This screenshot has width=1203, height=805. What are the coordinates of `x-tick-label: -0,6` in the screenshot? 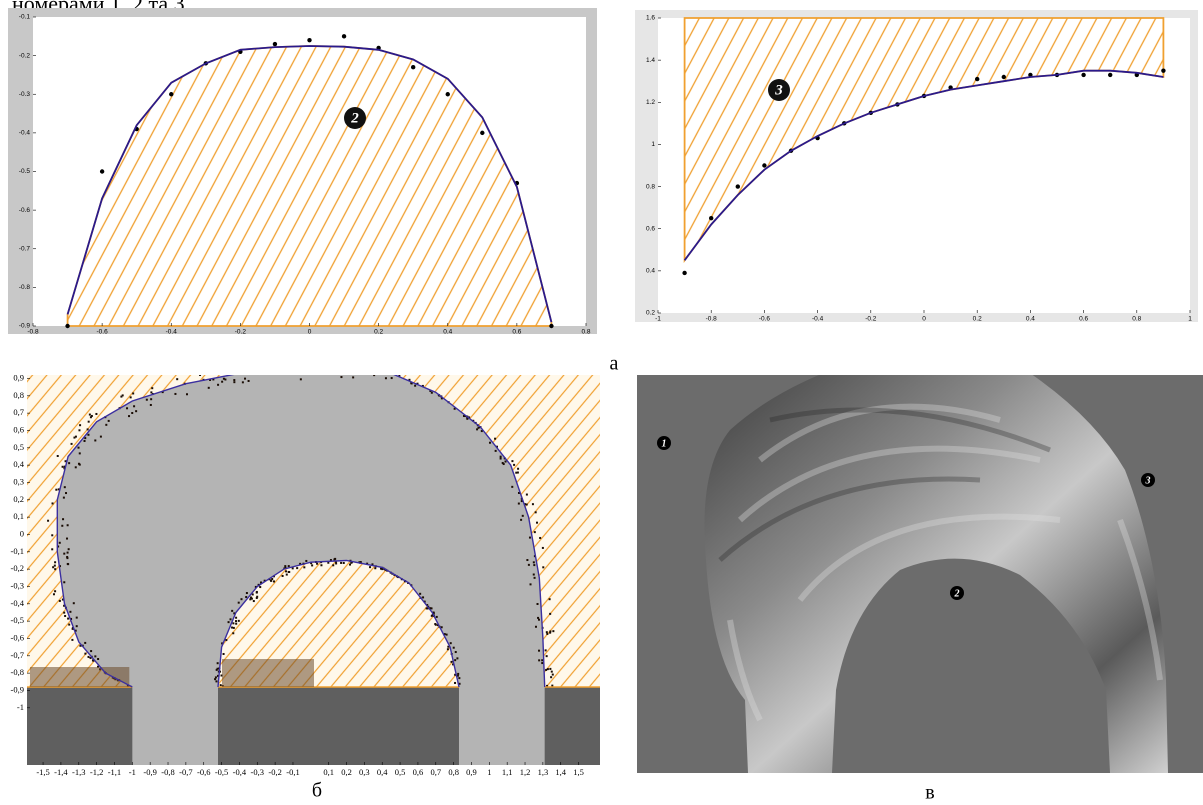 It's located at (203, 772).